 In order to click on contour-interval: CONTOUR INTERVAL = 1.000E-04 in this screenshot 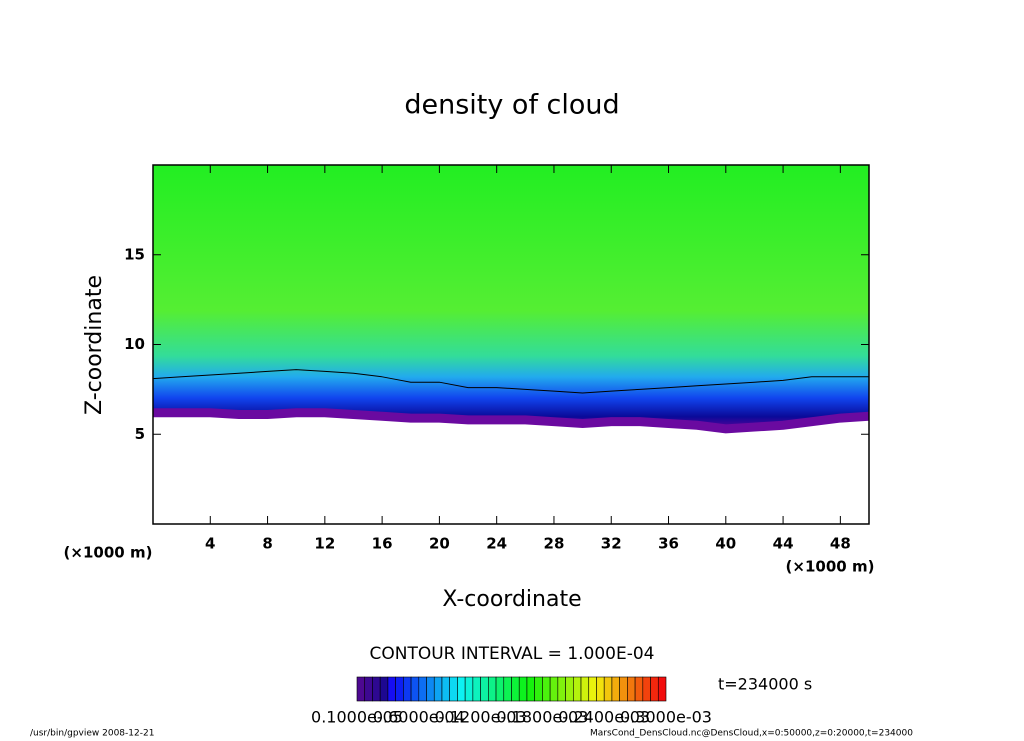, I will do `click(512, 654)`.